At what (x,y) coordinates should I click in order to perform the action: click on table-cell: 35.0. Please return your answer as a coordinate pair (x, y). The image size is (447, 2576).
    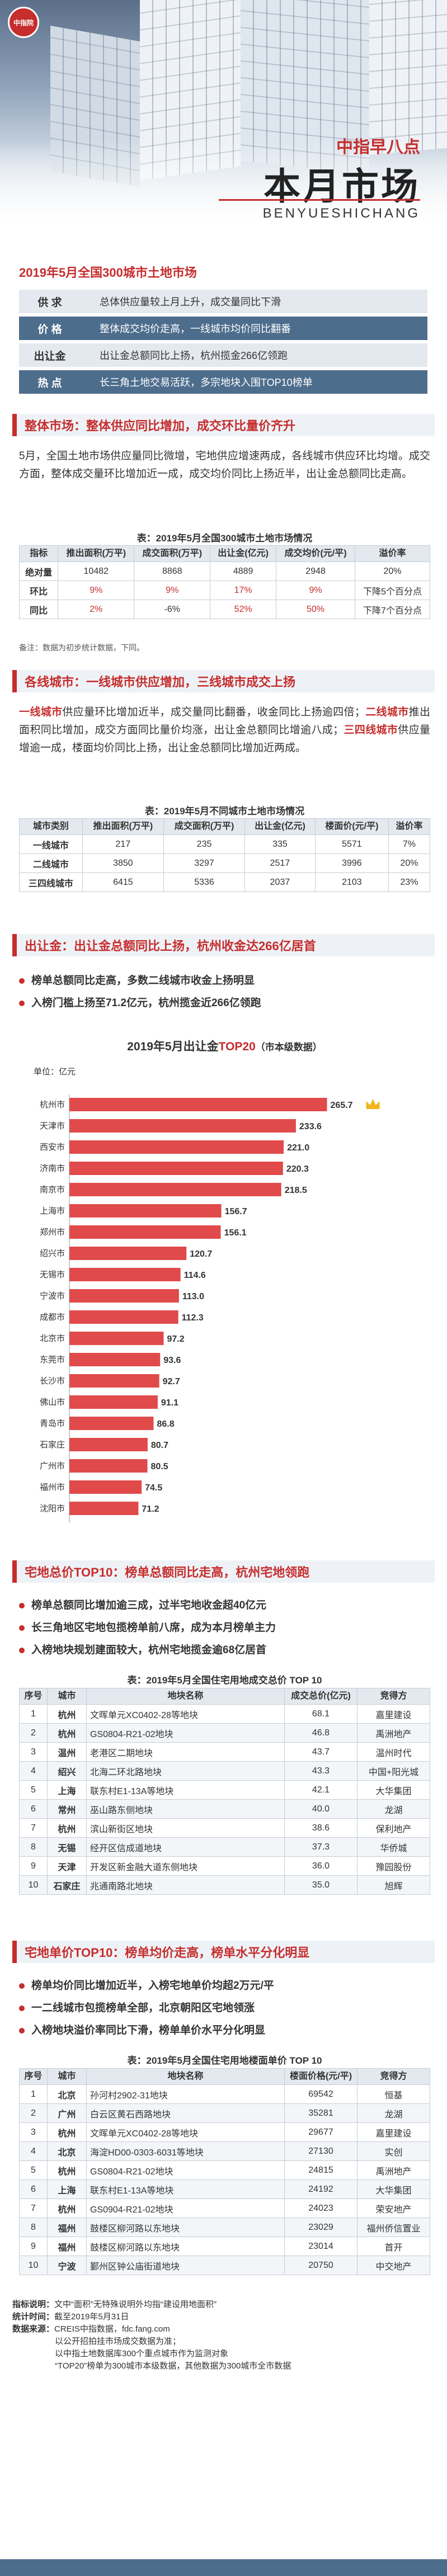
    Looking at the image, I should click on (320, 1885).